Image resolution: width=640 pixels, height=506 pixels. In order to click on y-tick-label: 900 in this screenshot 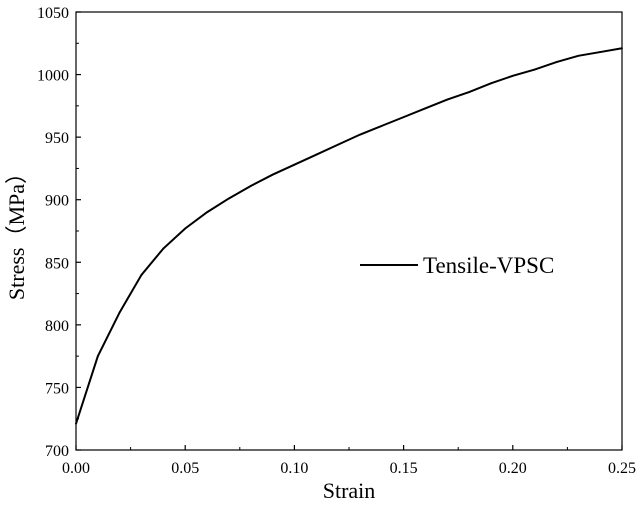, I will do `click(57, 201)`.